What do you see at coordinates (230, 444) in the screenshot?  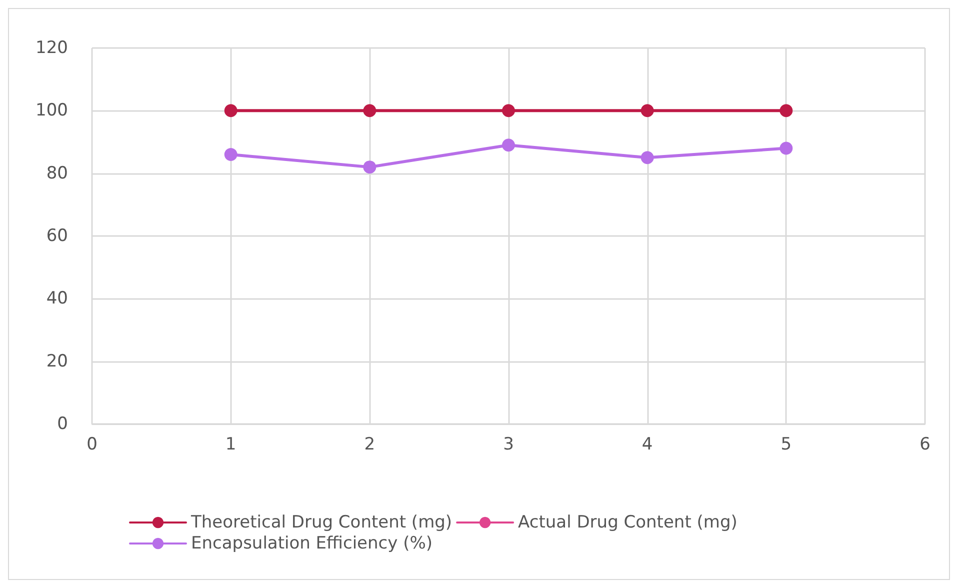 I see `x-tick-label: 1` at bounding box center [230, 444].